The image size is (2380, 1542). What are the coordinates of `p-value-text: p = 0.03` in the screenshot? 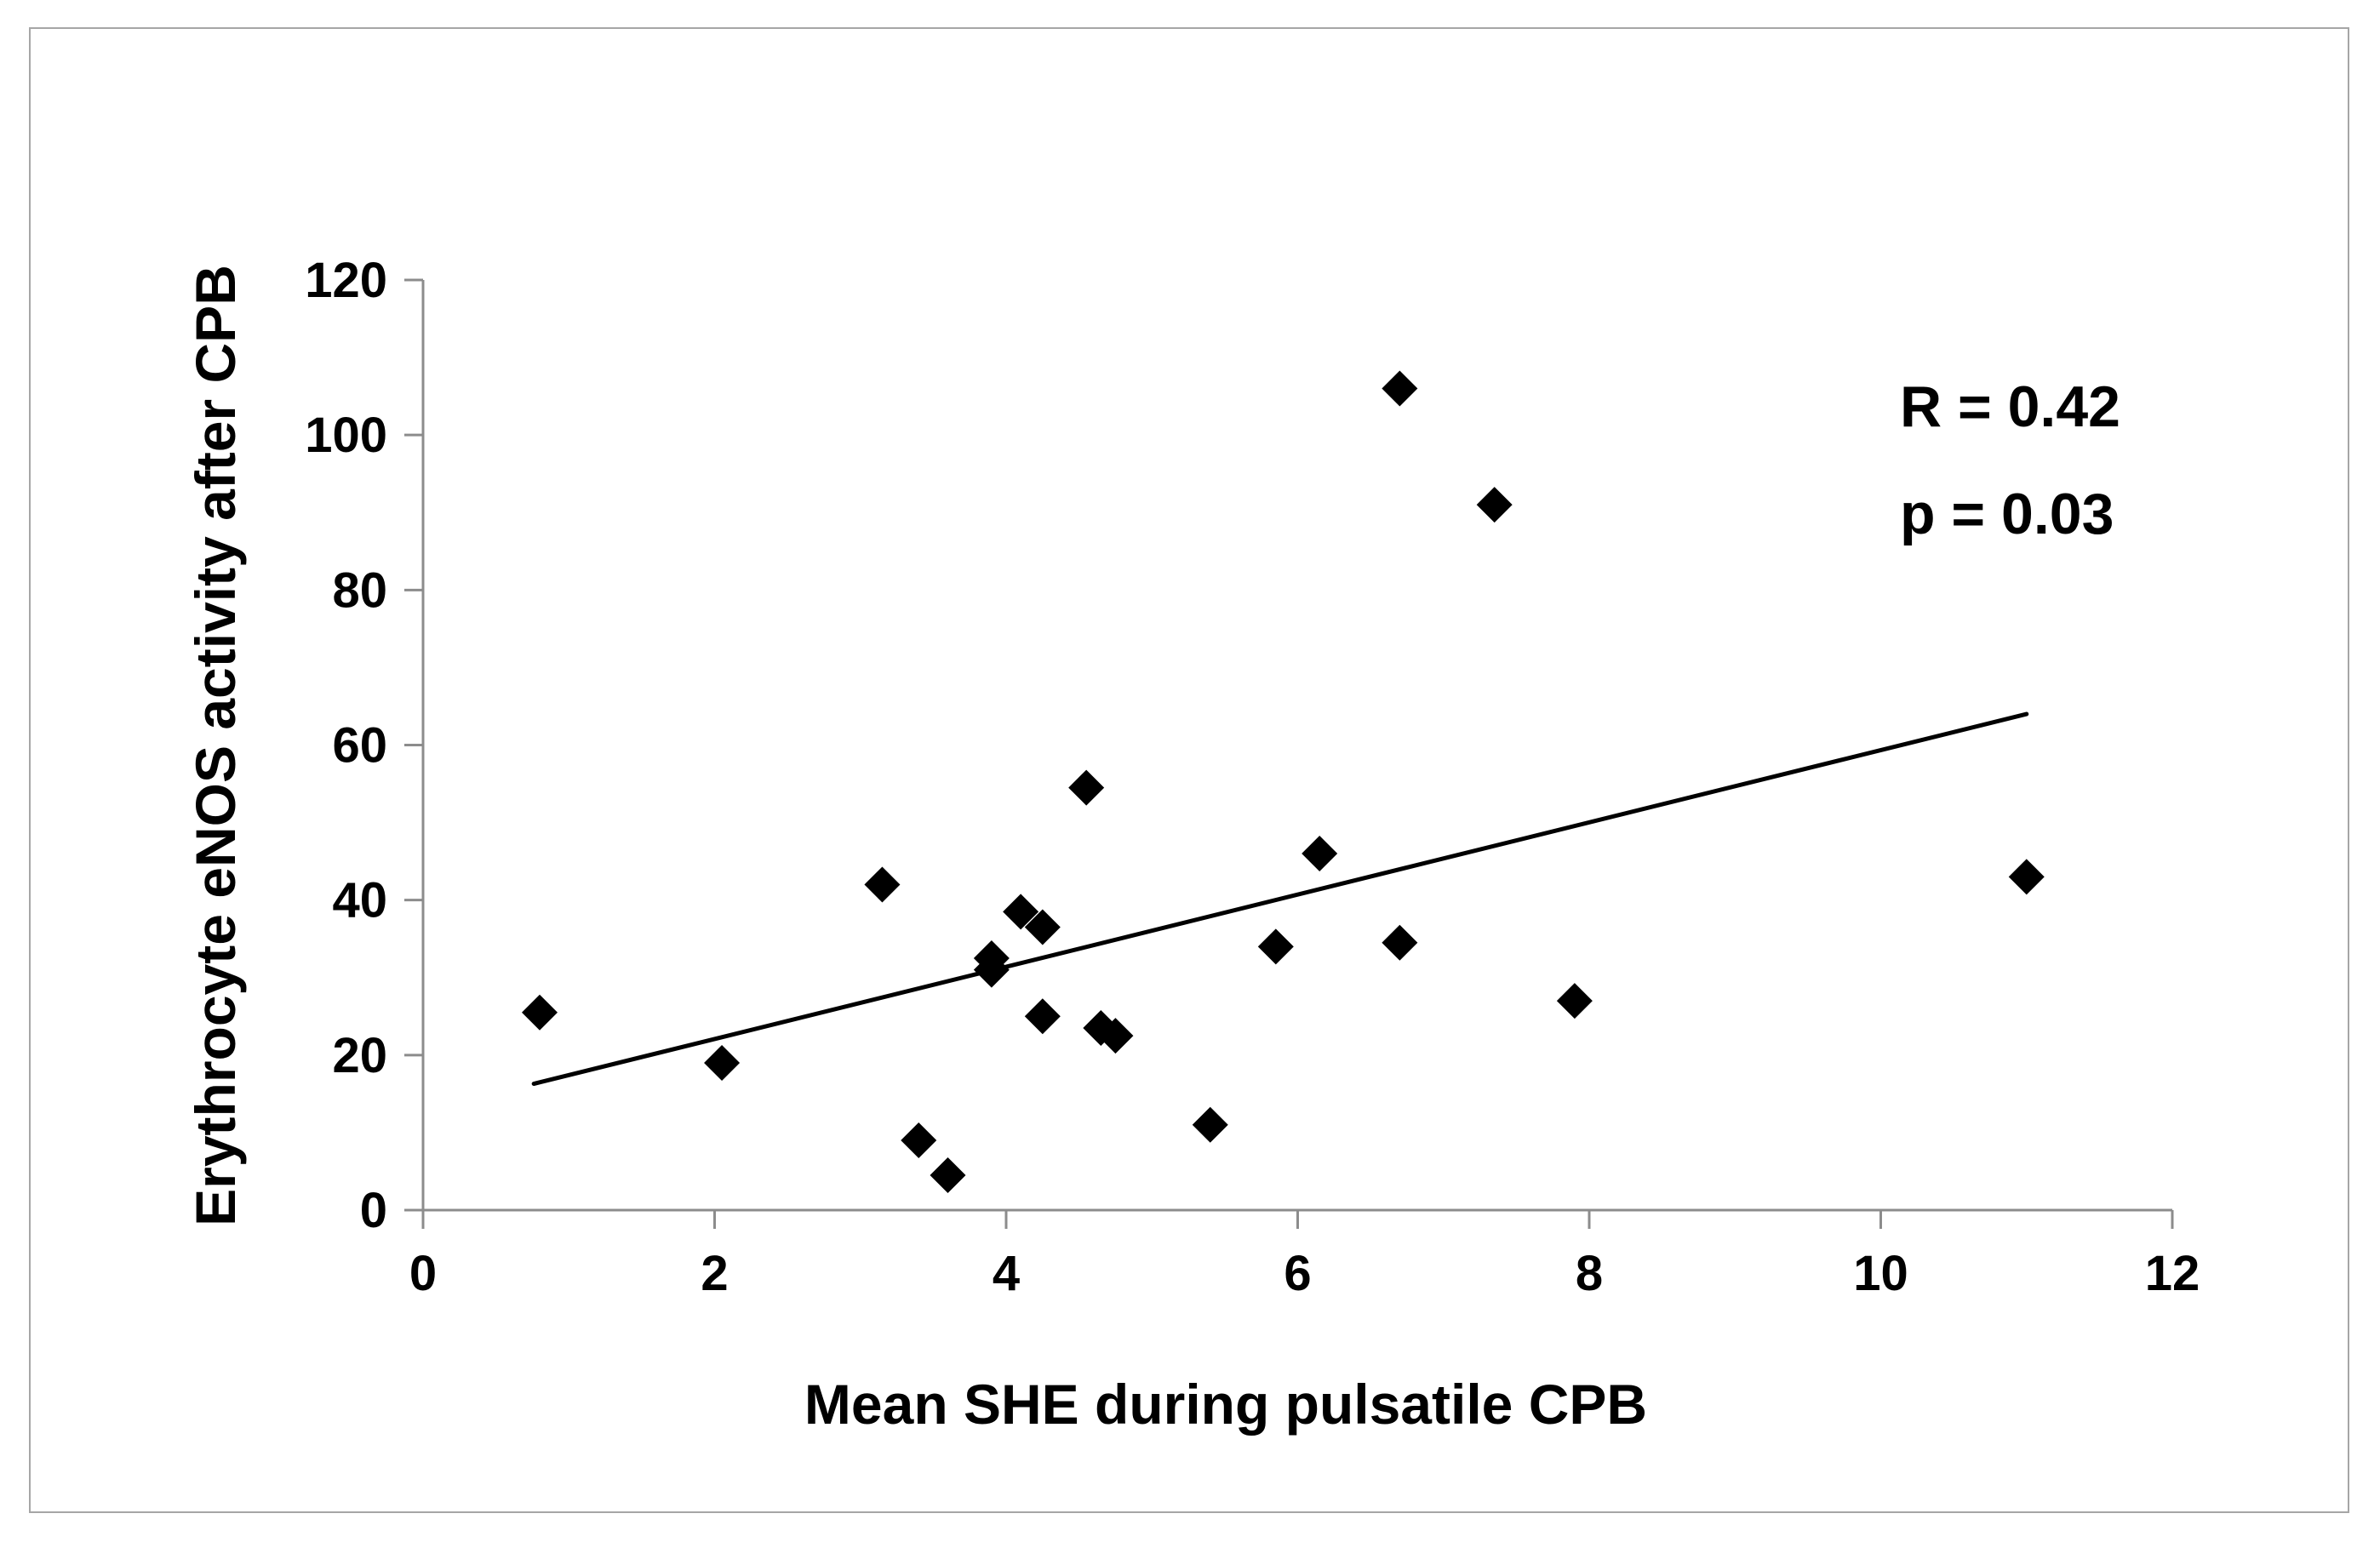 It's located at (2007, 513).